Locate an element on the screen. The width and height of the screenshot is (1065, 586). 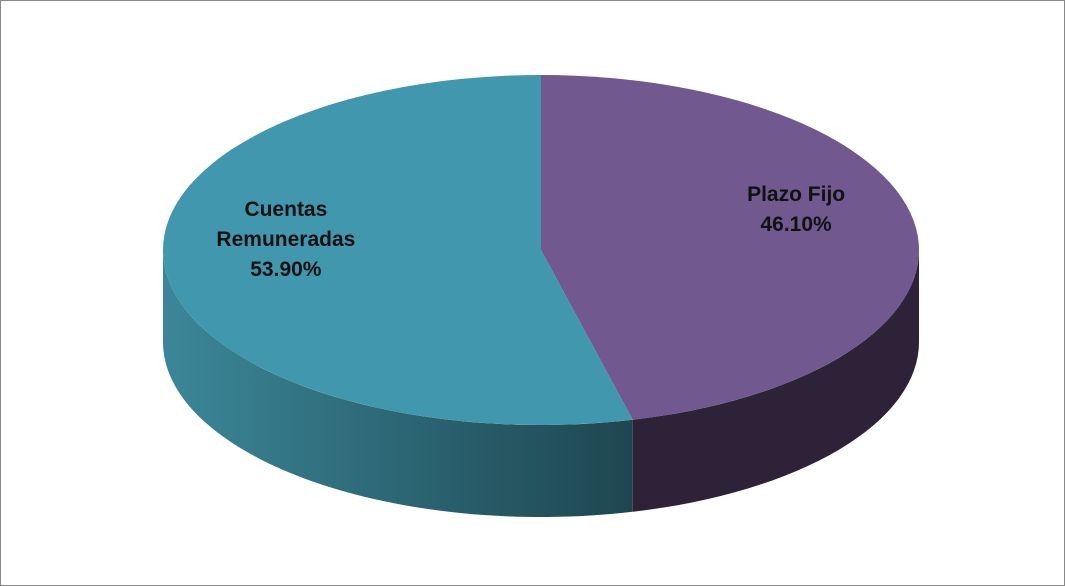
slice-label: Cuentas Remuneradas 53.90% is located at coordinates (286, 240).